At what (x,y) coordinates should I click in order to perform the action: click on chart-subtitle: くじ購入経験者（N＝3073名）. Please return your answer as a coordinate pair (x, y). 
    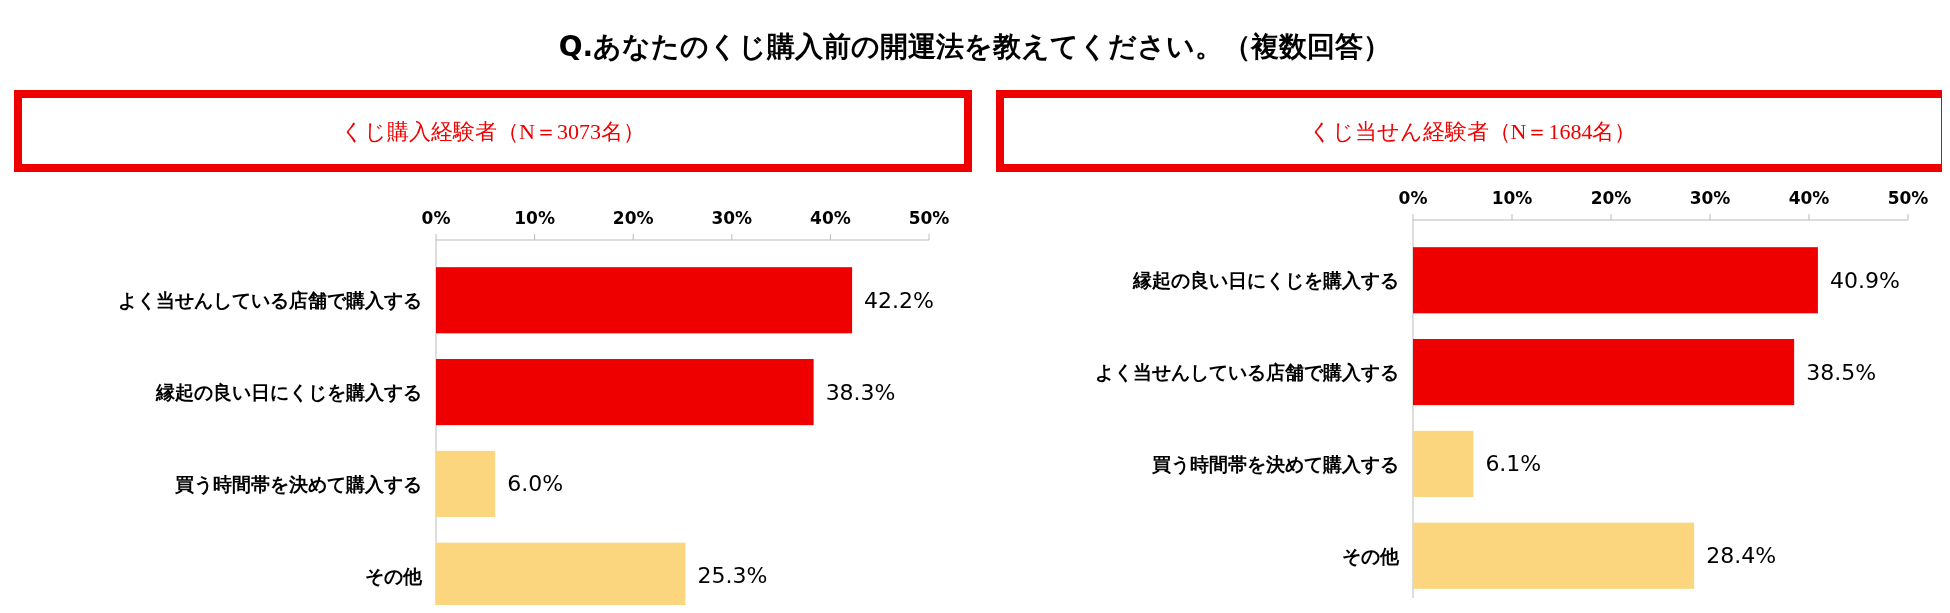
    Looking at the image, I should click on (493, 131).